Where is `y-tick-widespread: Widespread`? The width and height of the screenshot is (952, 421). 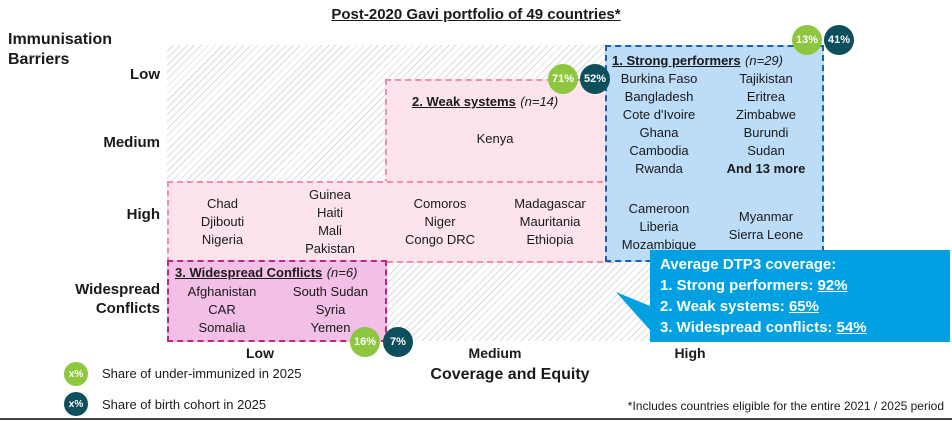 y-tick-widespread: Widespread is located at coordinates (117, 289).